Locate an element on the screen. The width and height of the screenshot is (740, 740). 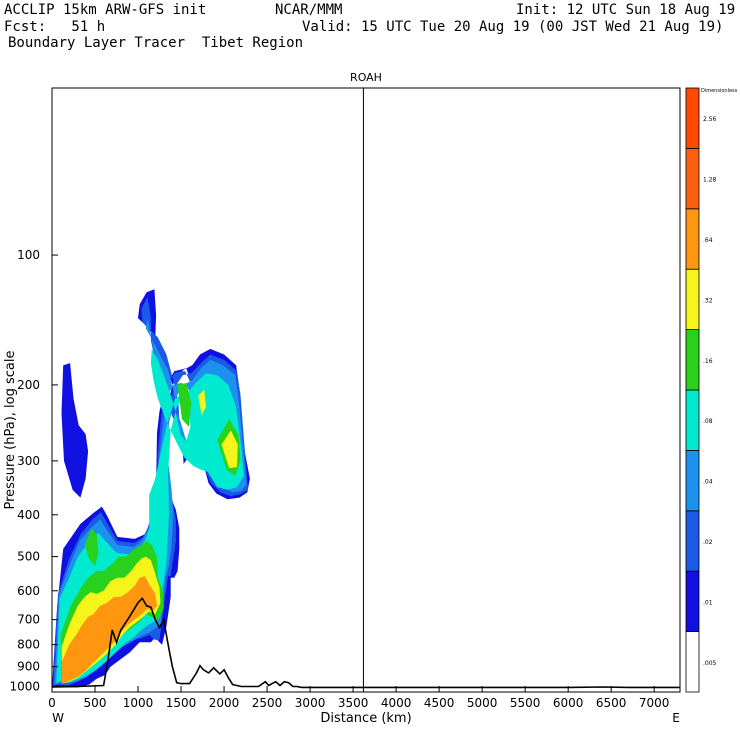
y-tick-label: 1000 is located at coordinates (24, 686).